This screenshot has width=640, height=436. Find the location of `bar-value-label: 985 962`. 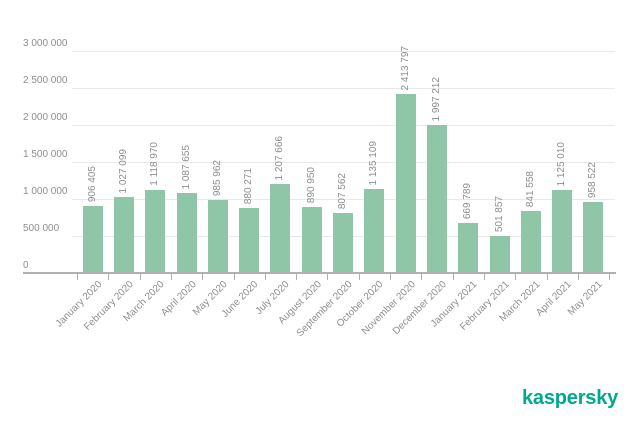

bar-value-label: 985 962 is located at coordinates (217, 177).